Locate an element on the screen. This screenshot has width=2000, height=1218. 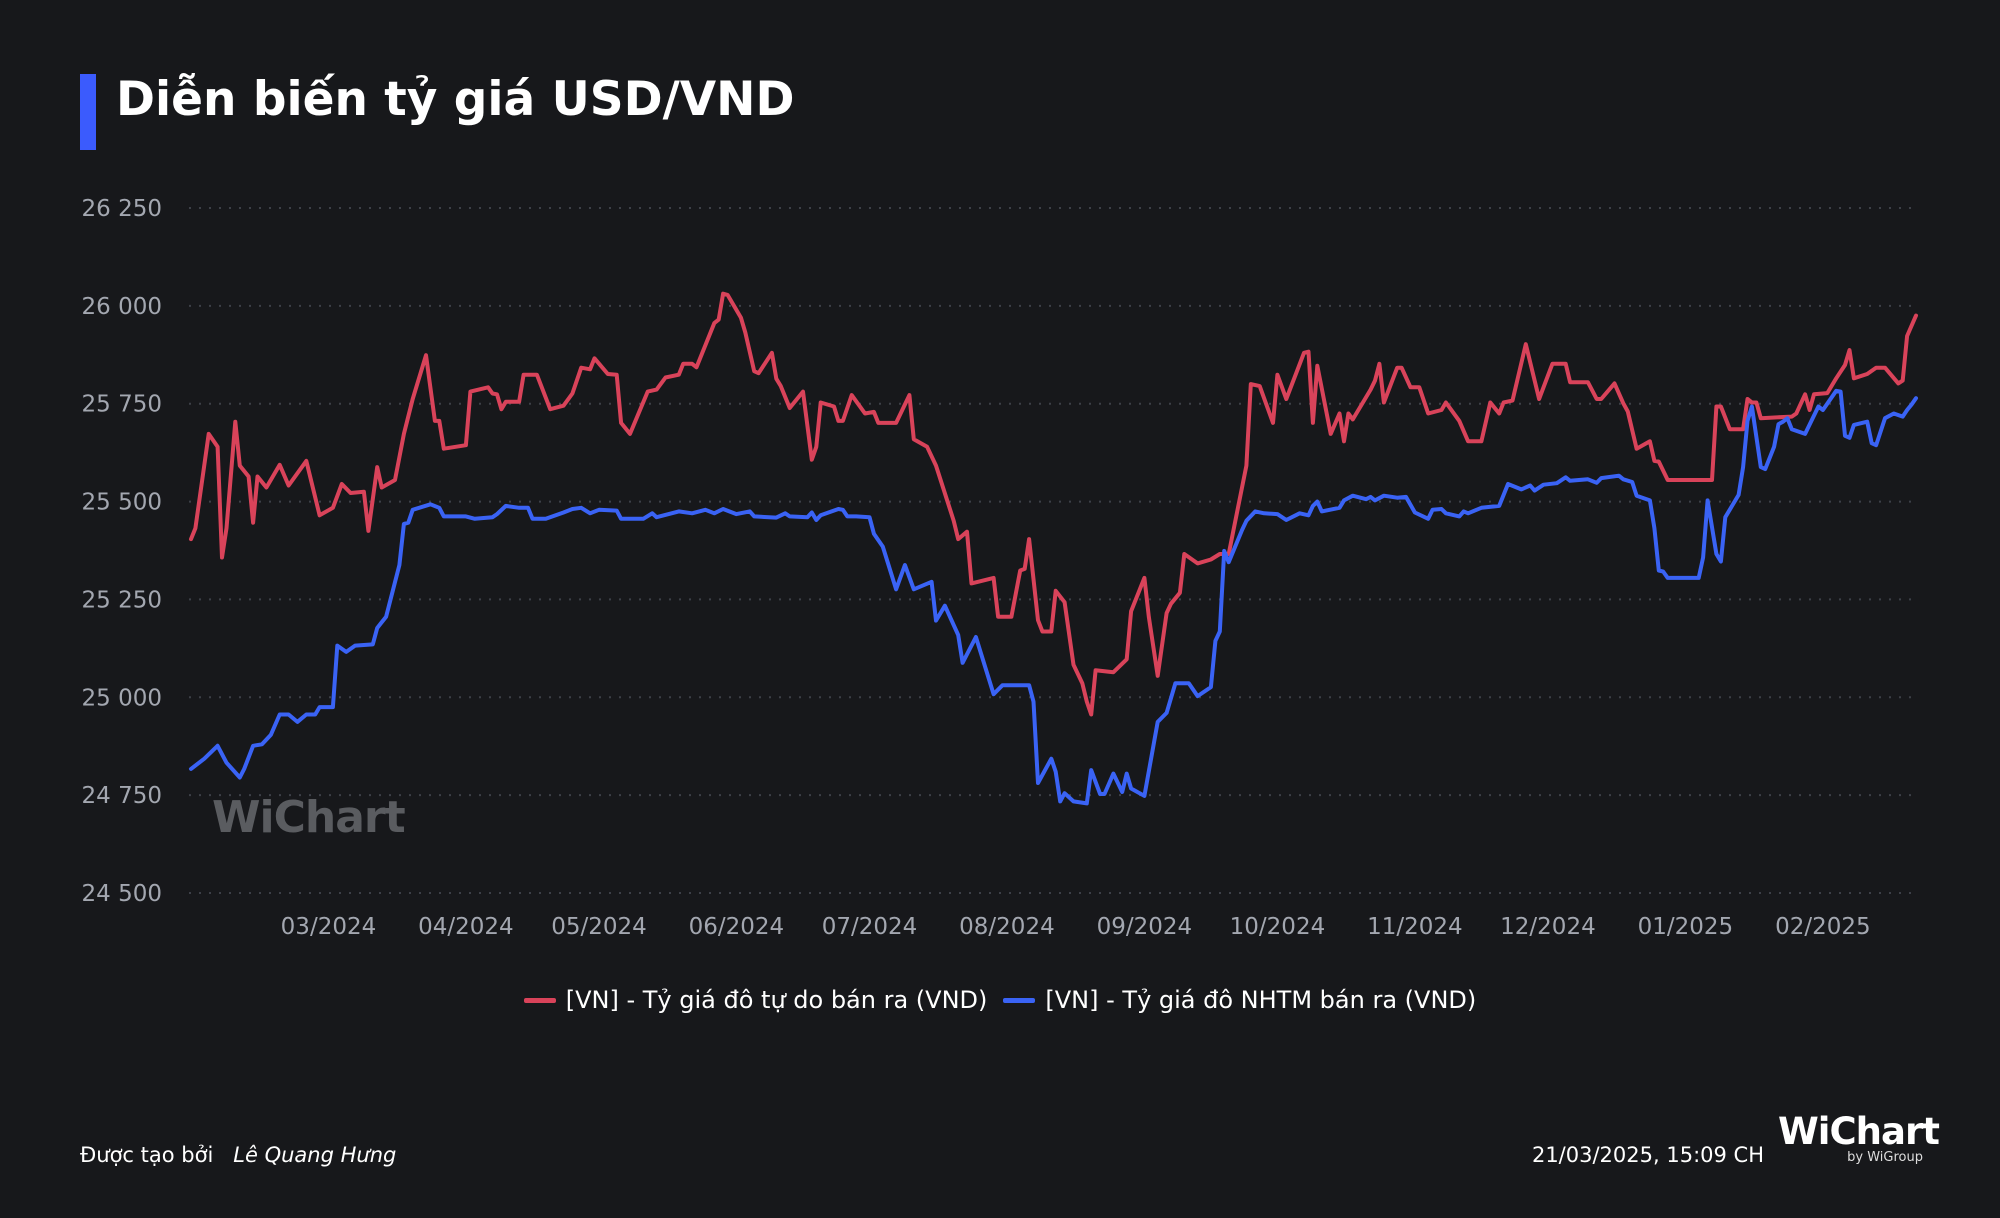
footer-timestamp: 21/03/2025, 15:09 CH is located at coordinates (1647, 1155).